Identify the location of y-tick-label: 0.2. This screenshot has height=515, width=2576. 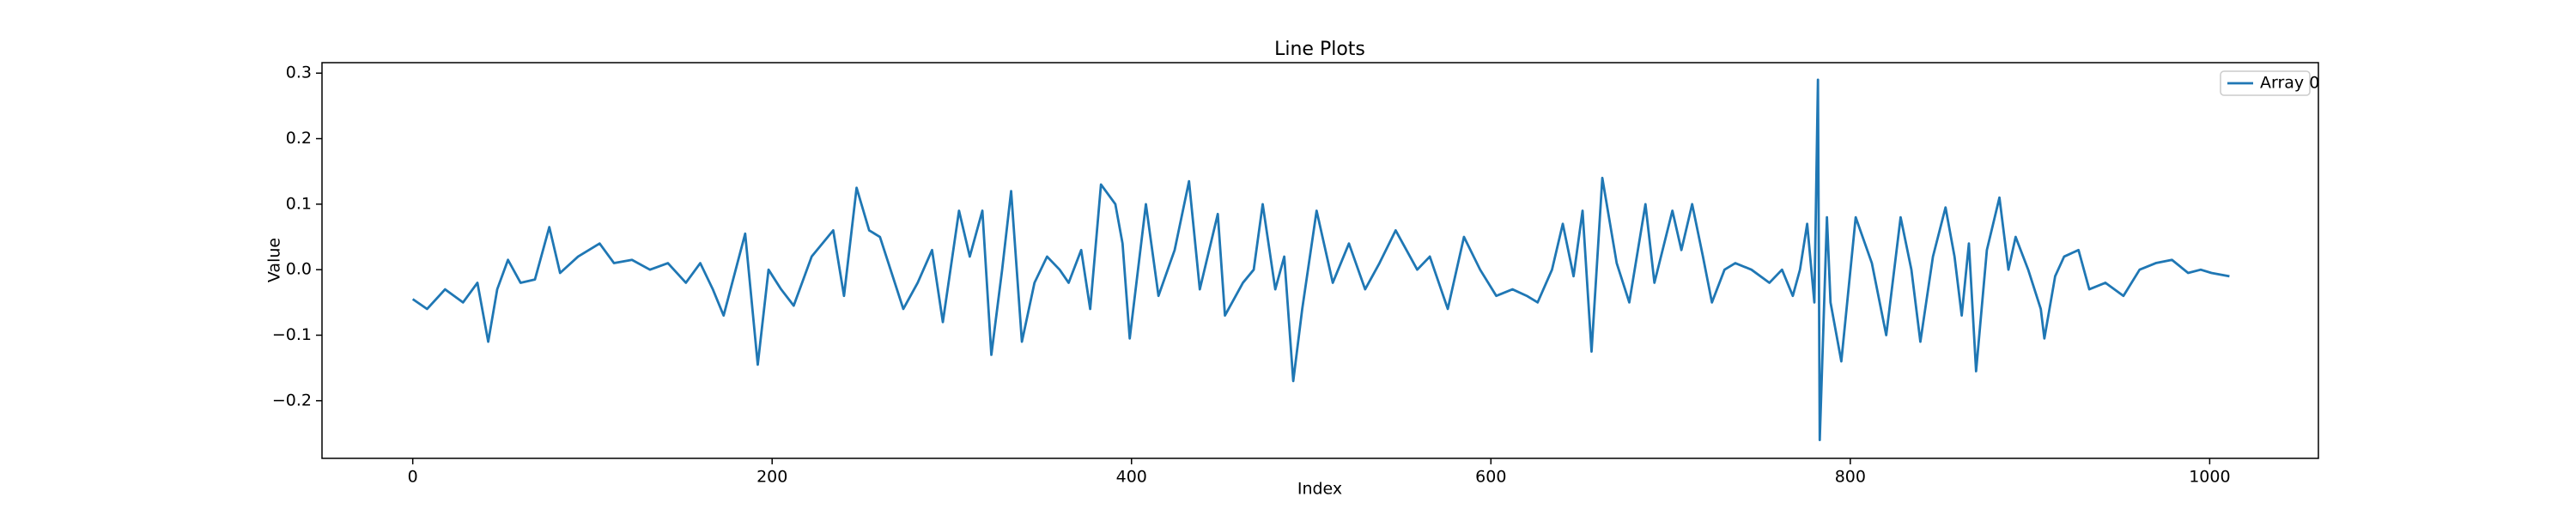
(299, 138).